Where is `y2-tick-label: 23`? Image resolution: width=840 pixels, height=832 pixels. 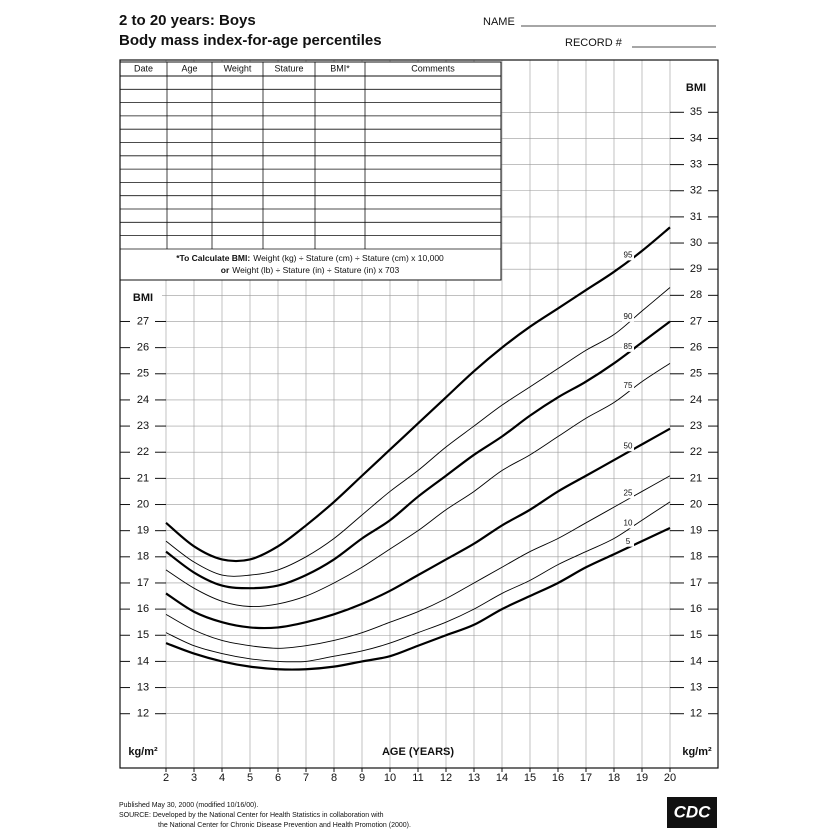
y2-tick-label: 23 is located at coordinates (696, 426).